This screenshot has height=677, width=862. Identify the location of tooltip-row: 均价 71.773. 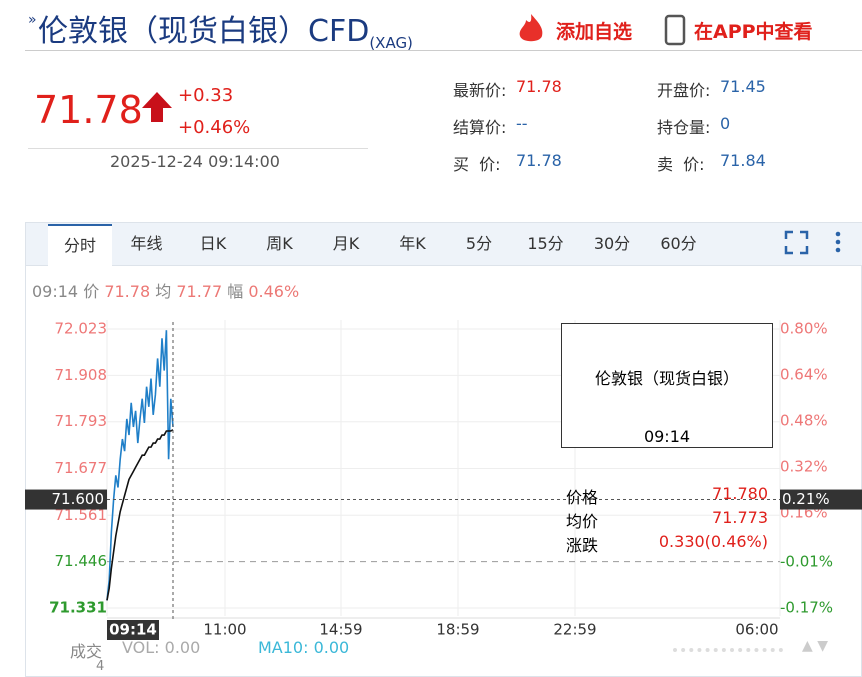
(667, 520).